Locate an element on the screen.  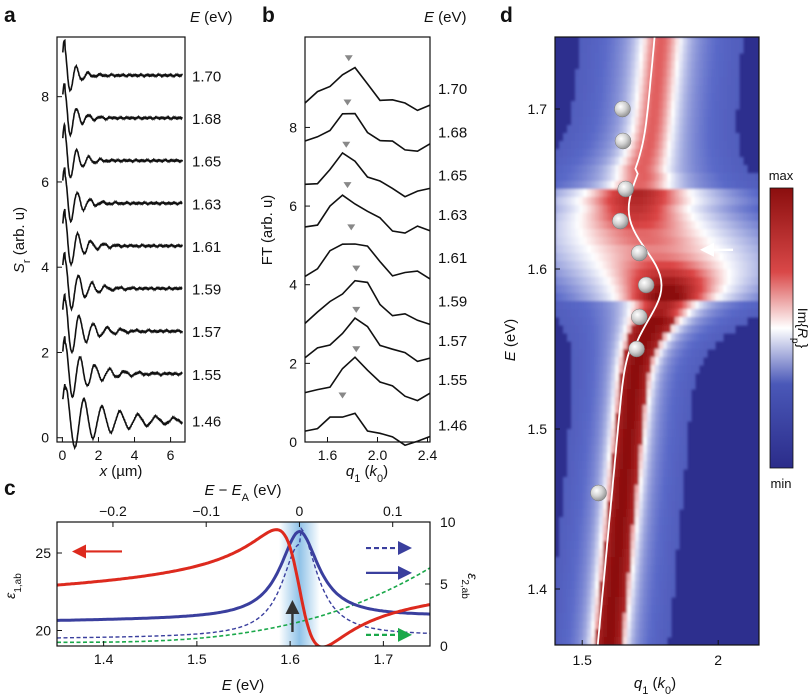
c-eps1-line is located at coordinates (243, 587).